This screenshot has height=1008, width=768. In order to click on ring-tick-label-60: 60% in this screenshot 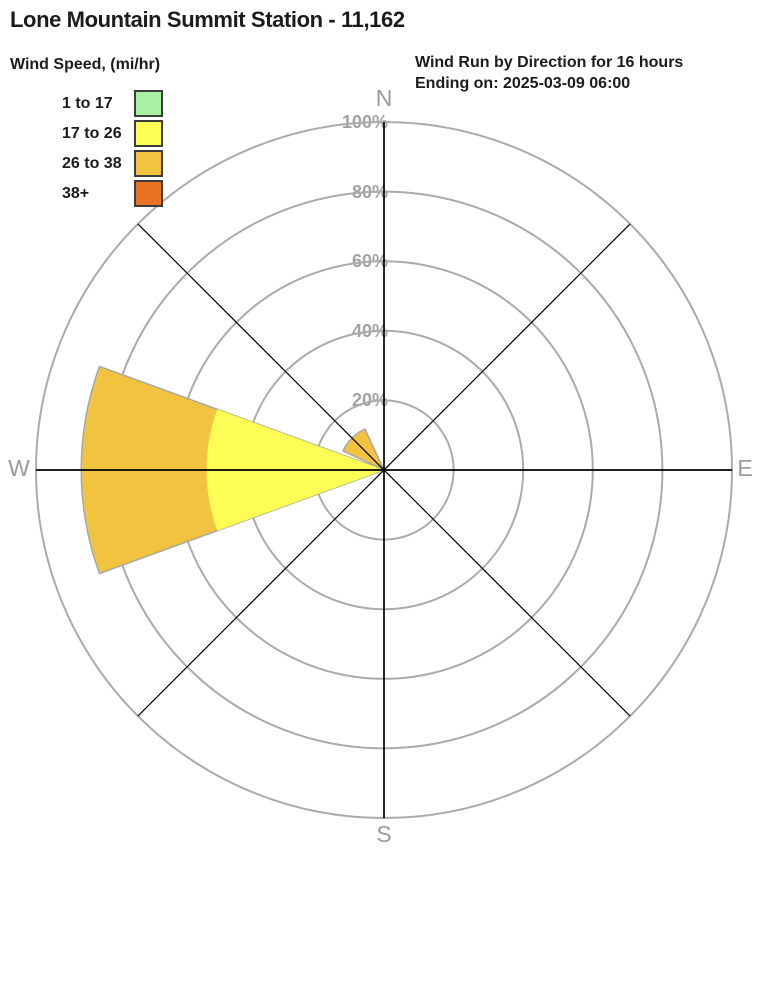, I will do `click(369, 261)`.